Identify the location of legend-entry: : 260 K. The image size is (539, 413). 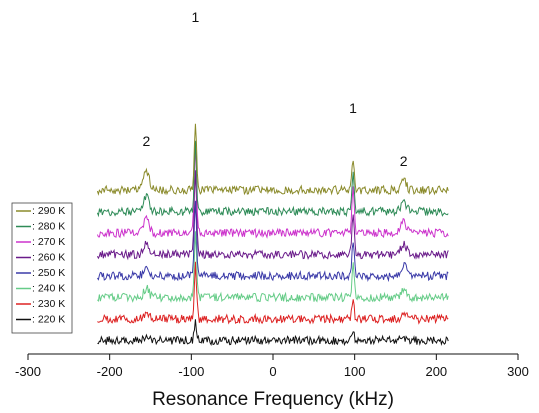
(48, 258).